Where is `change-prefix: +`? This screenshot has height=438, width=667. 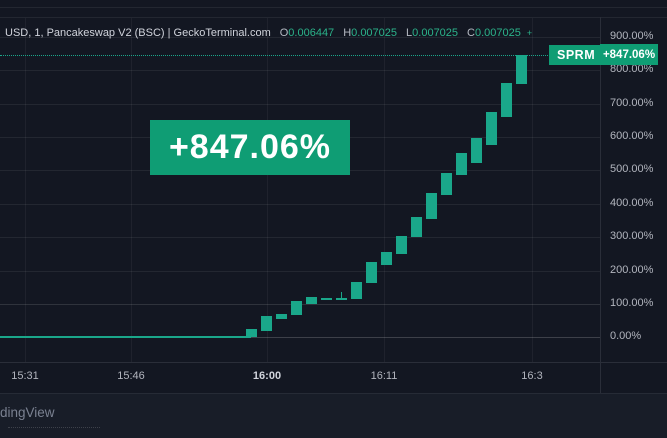 change-prefix: + is located at coordinates (529, 33).